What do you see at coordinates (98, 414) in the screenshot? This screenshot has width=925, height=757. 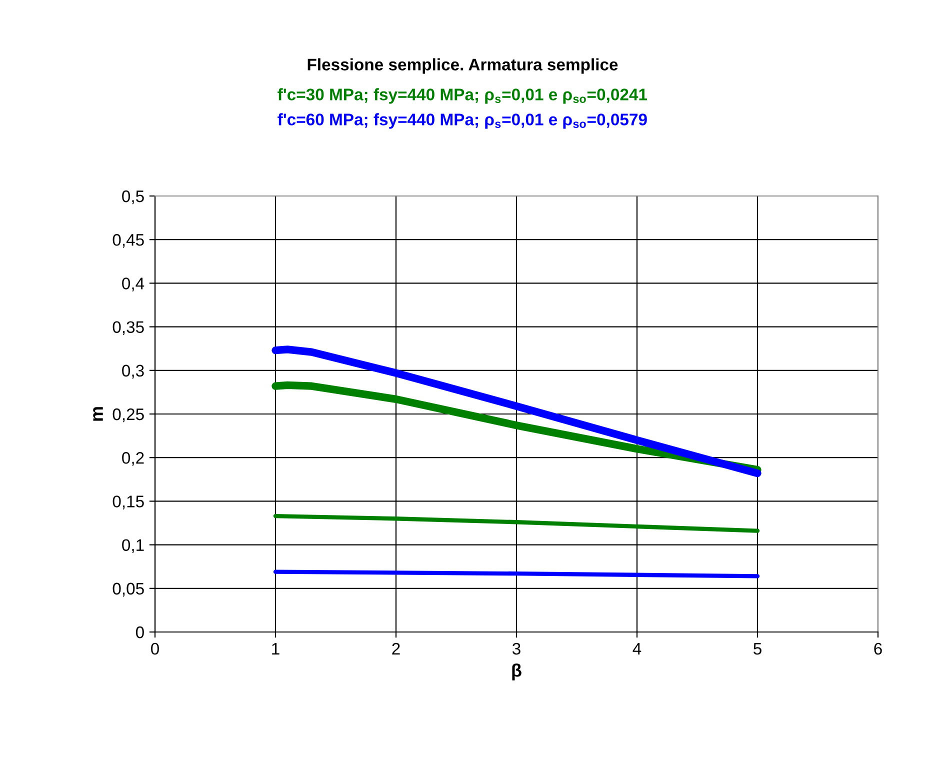 I see `y-axis-title: m` at bounding box center [98, 414].